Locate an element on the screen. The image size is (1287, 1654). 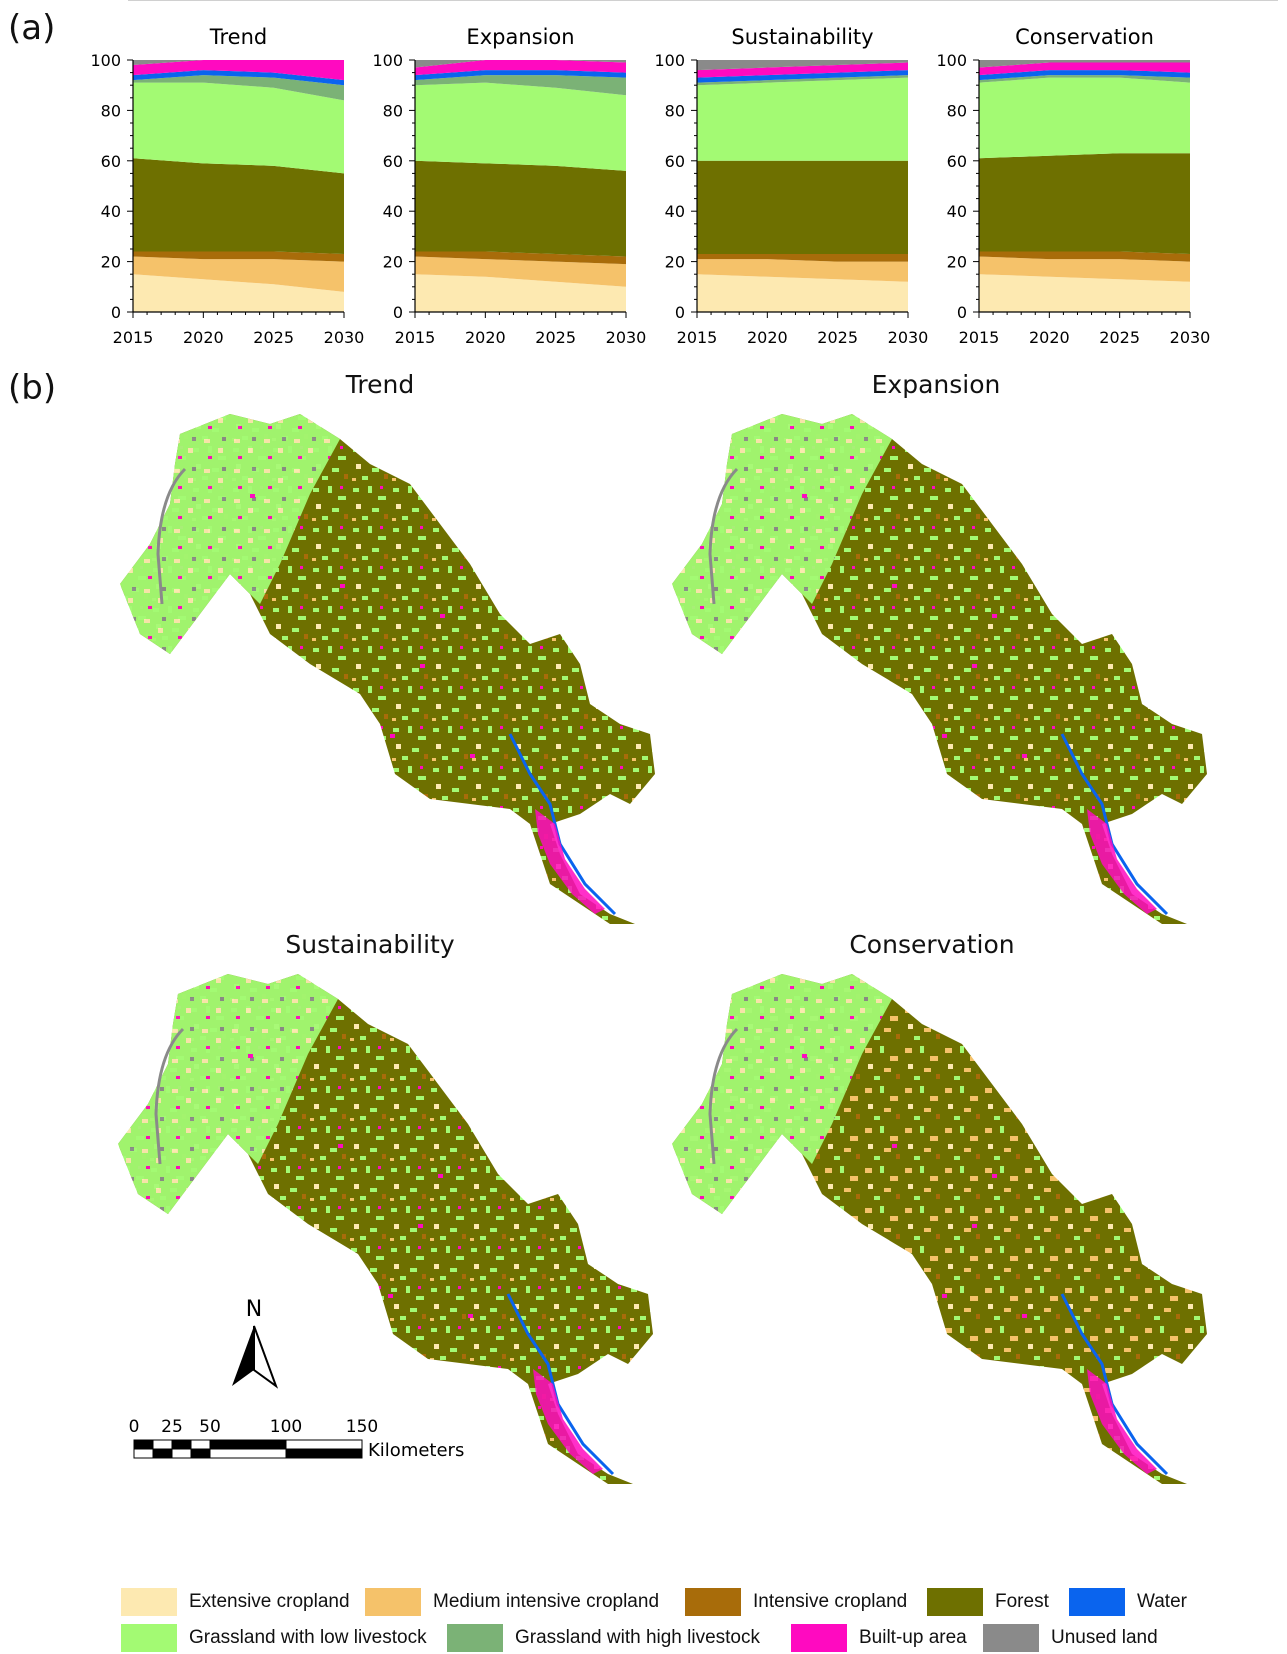
panel-label-a: (a) is located at coordinates (32, 28).